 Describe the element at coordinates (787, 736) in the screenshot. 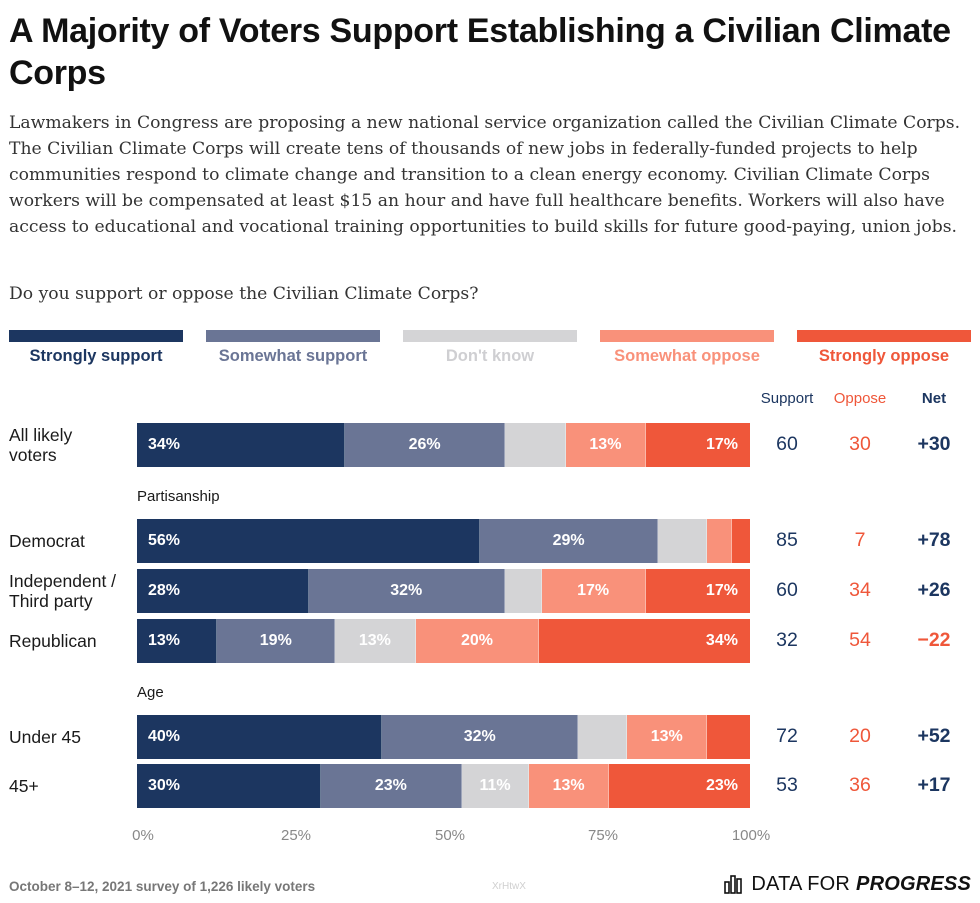

I see `support-value: 72` at that location.